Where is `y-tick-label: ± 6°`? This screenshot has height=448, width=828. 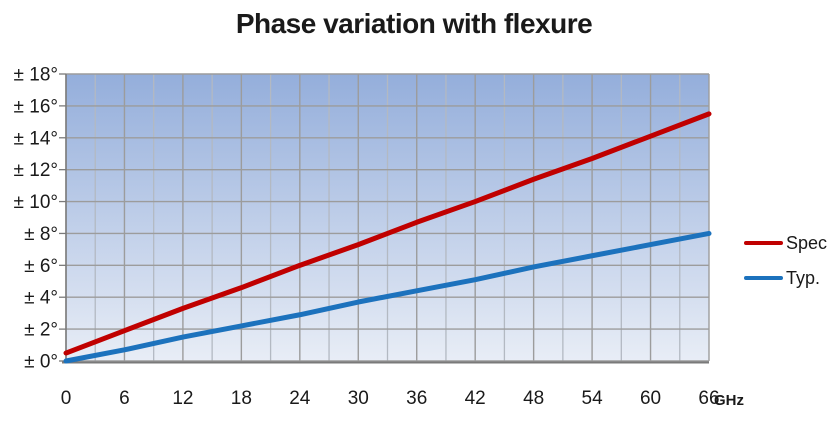 y-tick-label: ± 6° is located at coordinates (41, 266).